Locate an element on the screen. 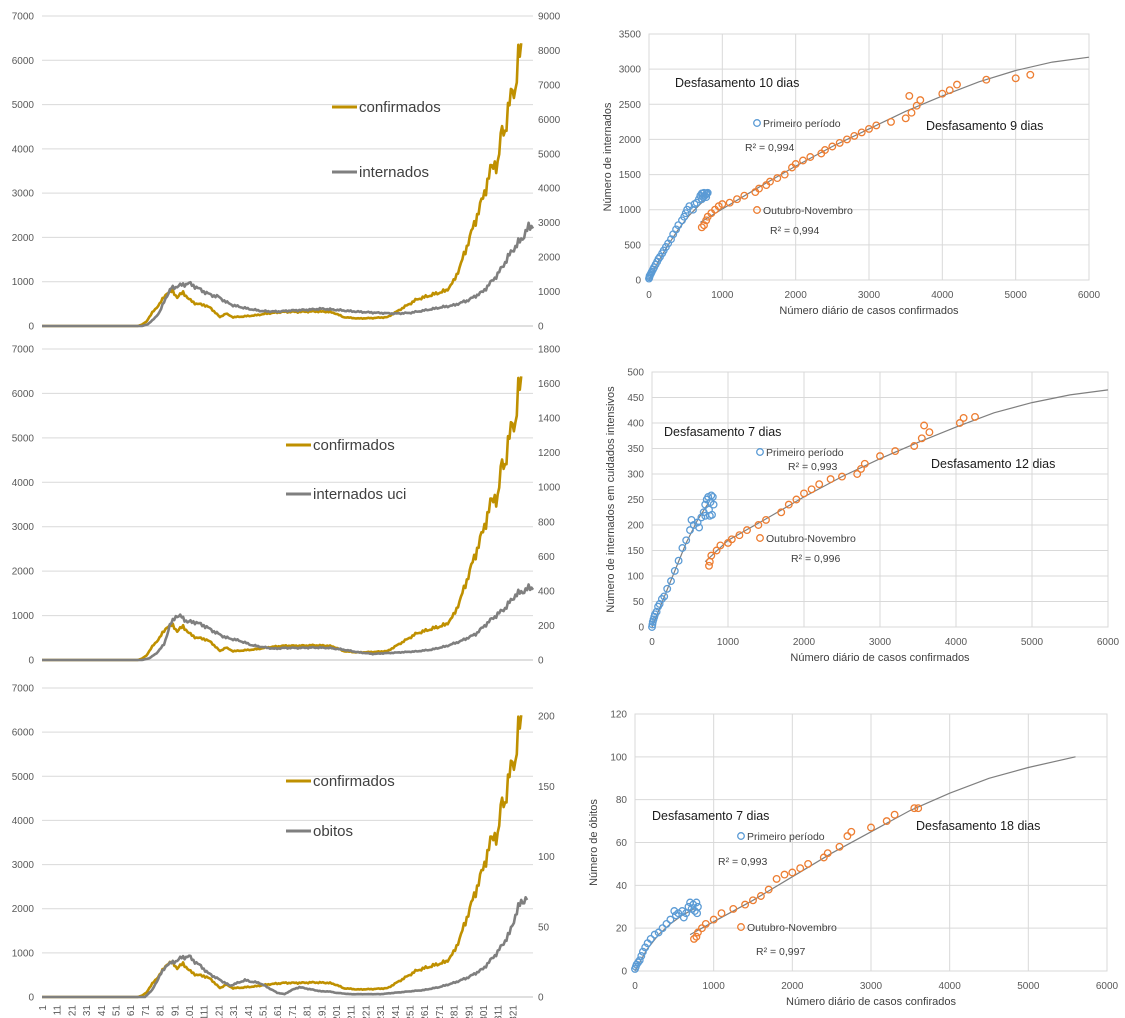 The height and width of the screenshot is (1018, 1125). y-right-tick-label: 50 is located at coordinates (544, 927).